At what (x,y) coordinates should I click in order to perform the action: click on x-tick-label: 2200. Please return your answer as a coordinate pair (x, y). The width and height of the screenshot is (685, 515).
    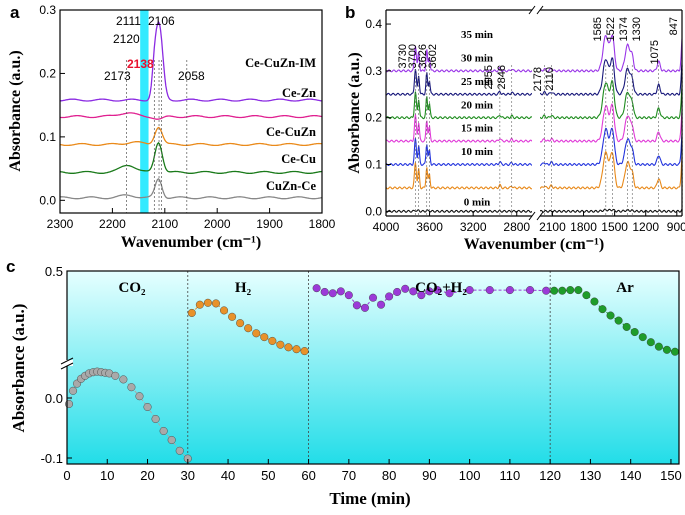
    Looking at the image, I should click on (112, 224).